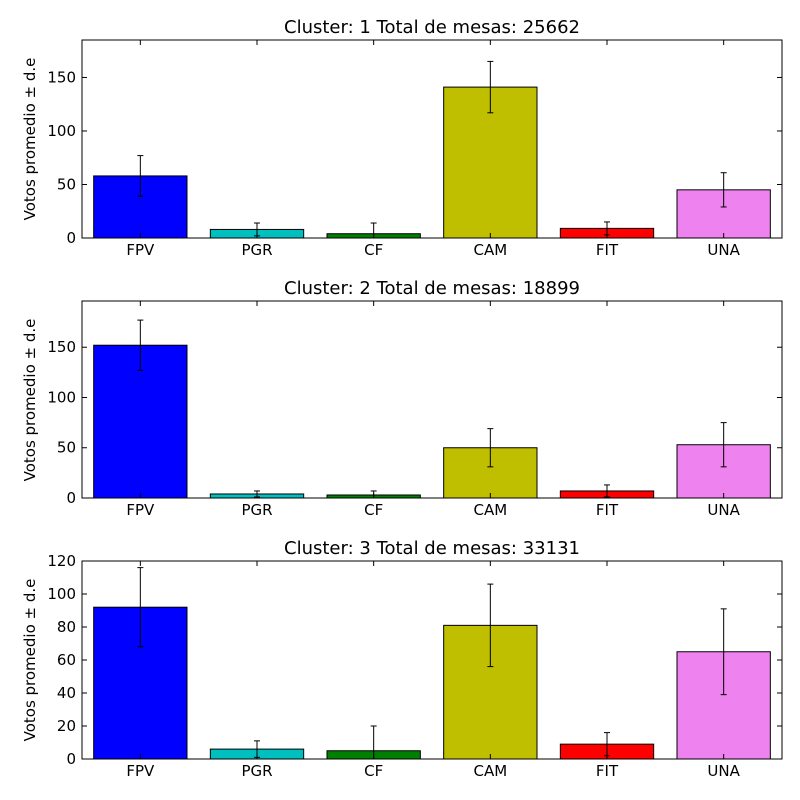  Describe the element at coordinates (66, 726) in the screenshot. I see `y-tick-label: 20` at that location.